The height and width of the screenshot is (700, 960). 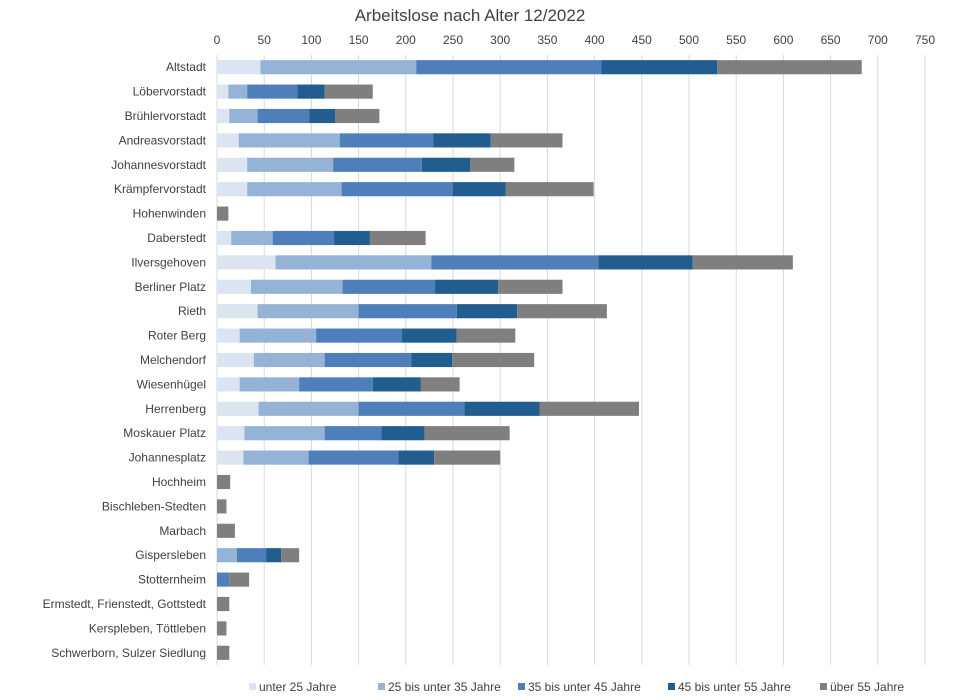 What do you see at coordinates (164, 433) in the screenshot?
I see `category-label: Moskauer Platz` at bounding box center [164, 433].